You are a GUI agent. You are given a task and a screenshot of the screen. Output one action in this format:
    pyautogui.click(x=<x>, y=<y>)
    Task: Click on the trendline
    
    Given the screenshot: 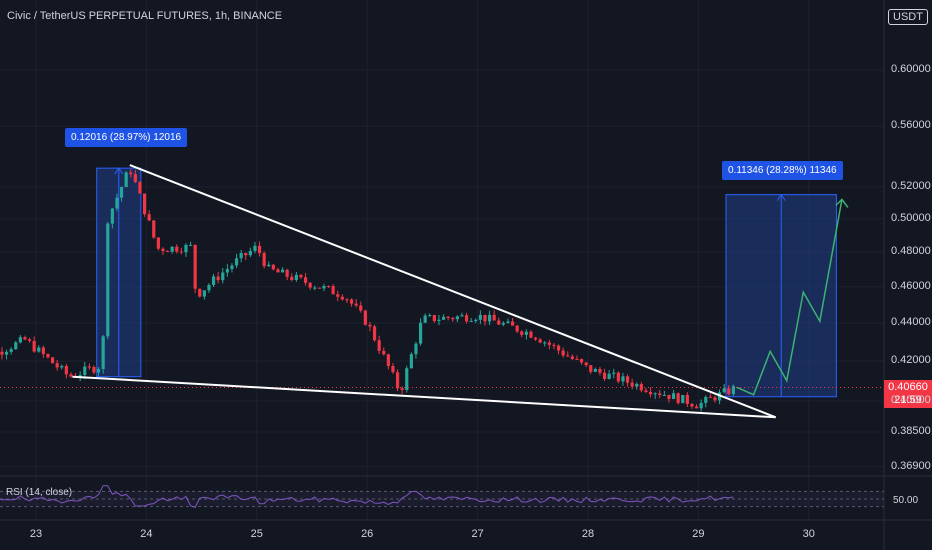 What is the action you would take?
    pyautogui.click(x=424, y=397)
    